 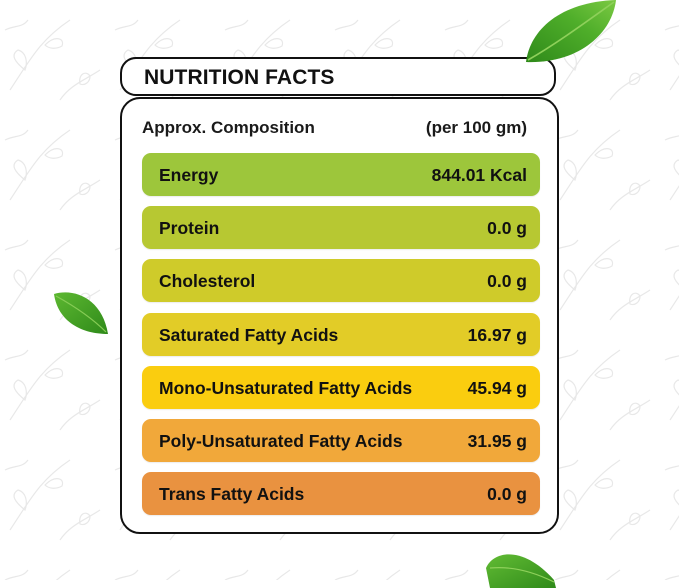 I want to click on nutrient-name: Poly-Unsaturated Fatty Acids, so click(x=281, y=440).